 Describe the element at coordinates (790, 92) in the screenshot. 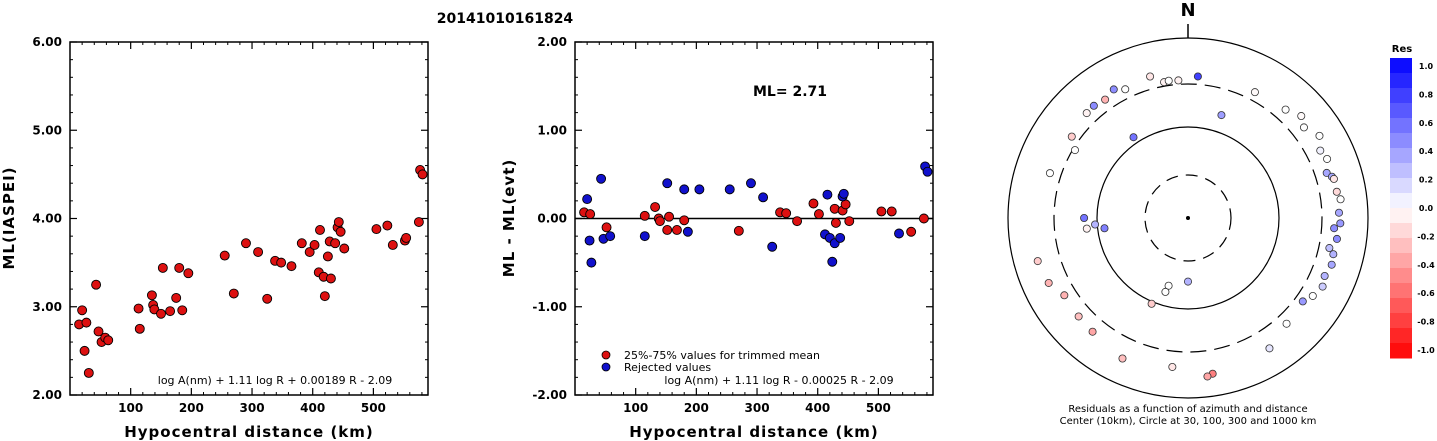

I see `ml-annotation: ML= 2.71` at that location.